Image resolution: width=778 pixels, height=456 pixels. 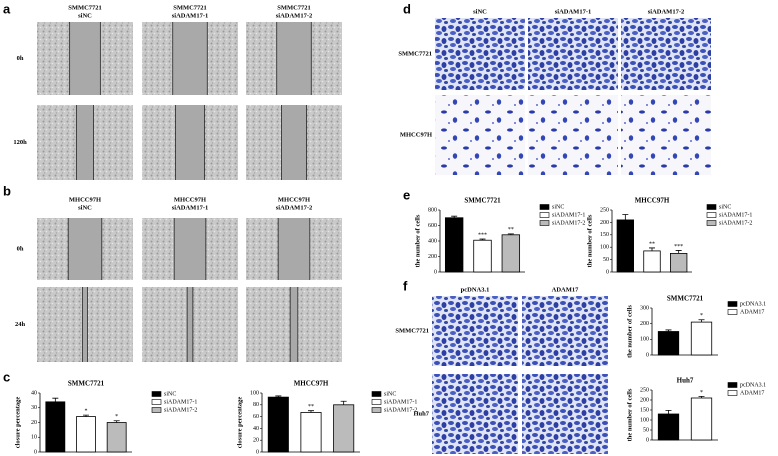 I want to click on y-tick-label: 150, so click(x=644, y=410).